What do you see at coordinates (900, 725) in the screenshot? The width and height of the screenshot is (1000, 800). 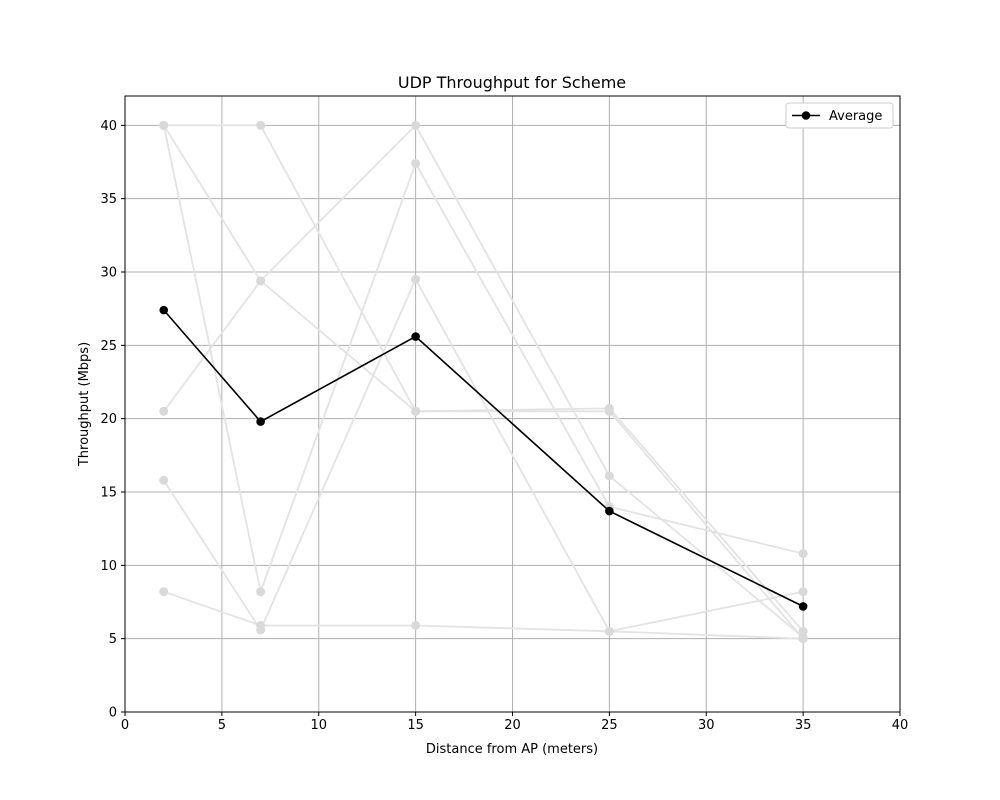 I see `x-tick-label: 40` at bounding box center [900, 725].